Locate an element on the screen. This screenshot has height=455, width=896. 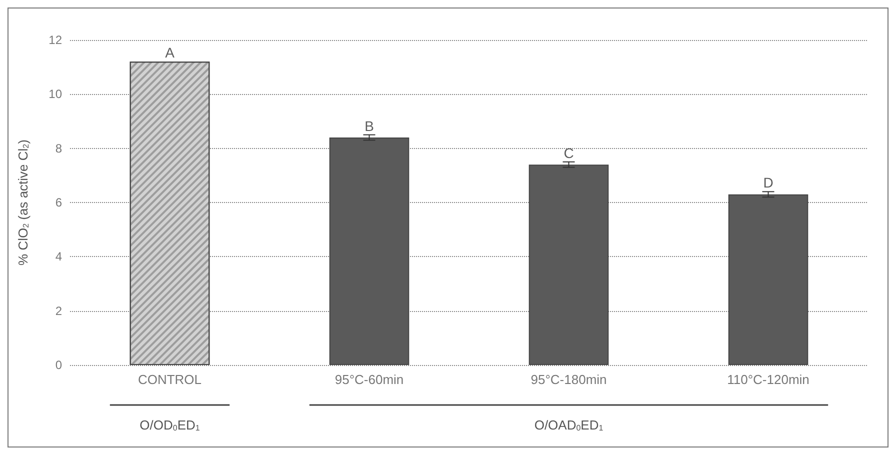
annotation: C is located at coordinates (569, 152).